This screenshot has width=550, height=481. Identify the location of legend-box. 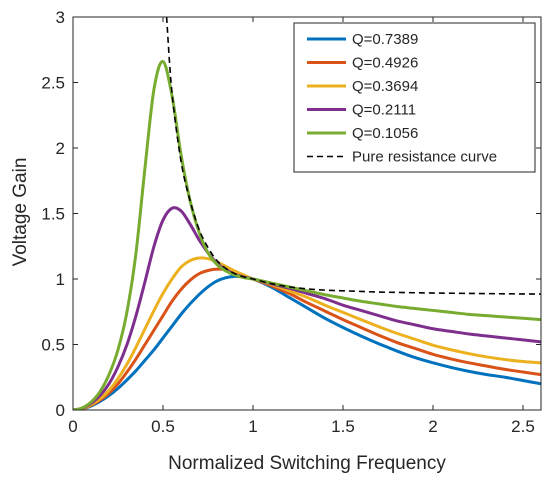
(414, 97).